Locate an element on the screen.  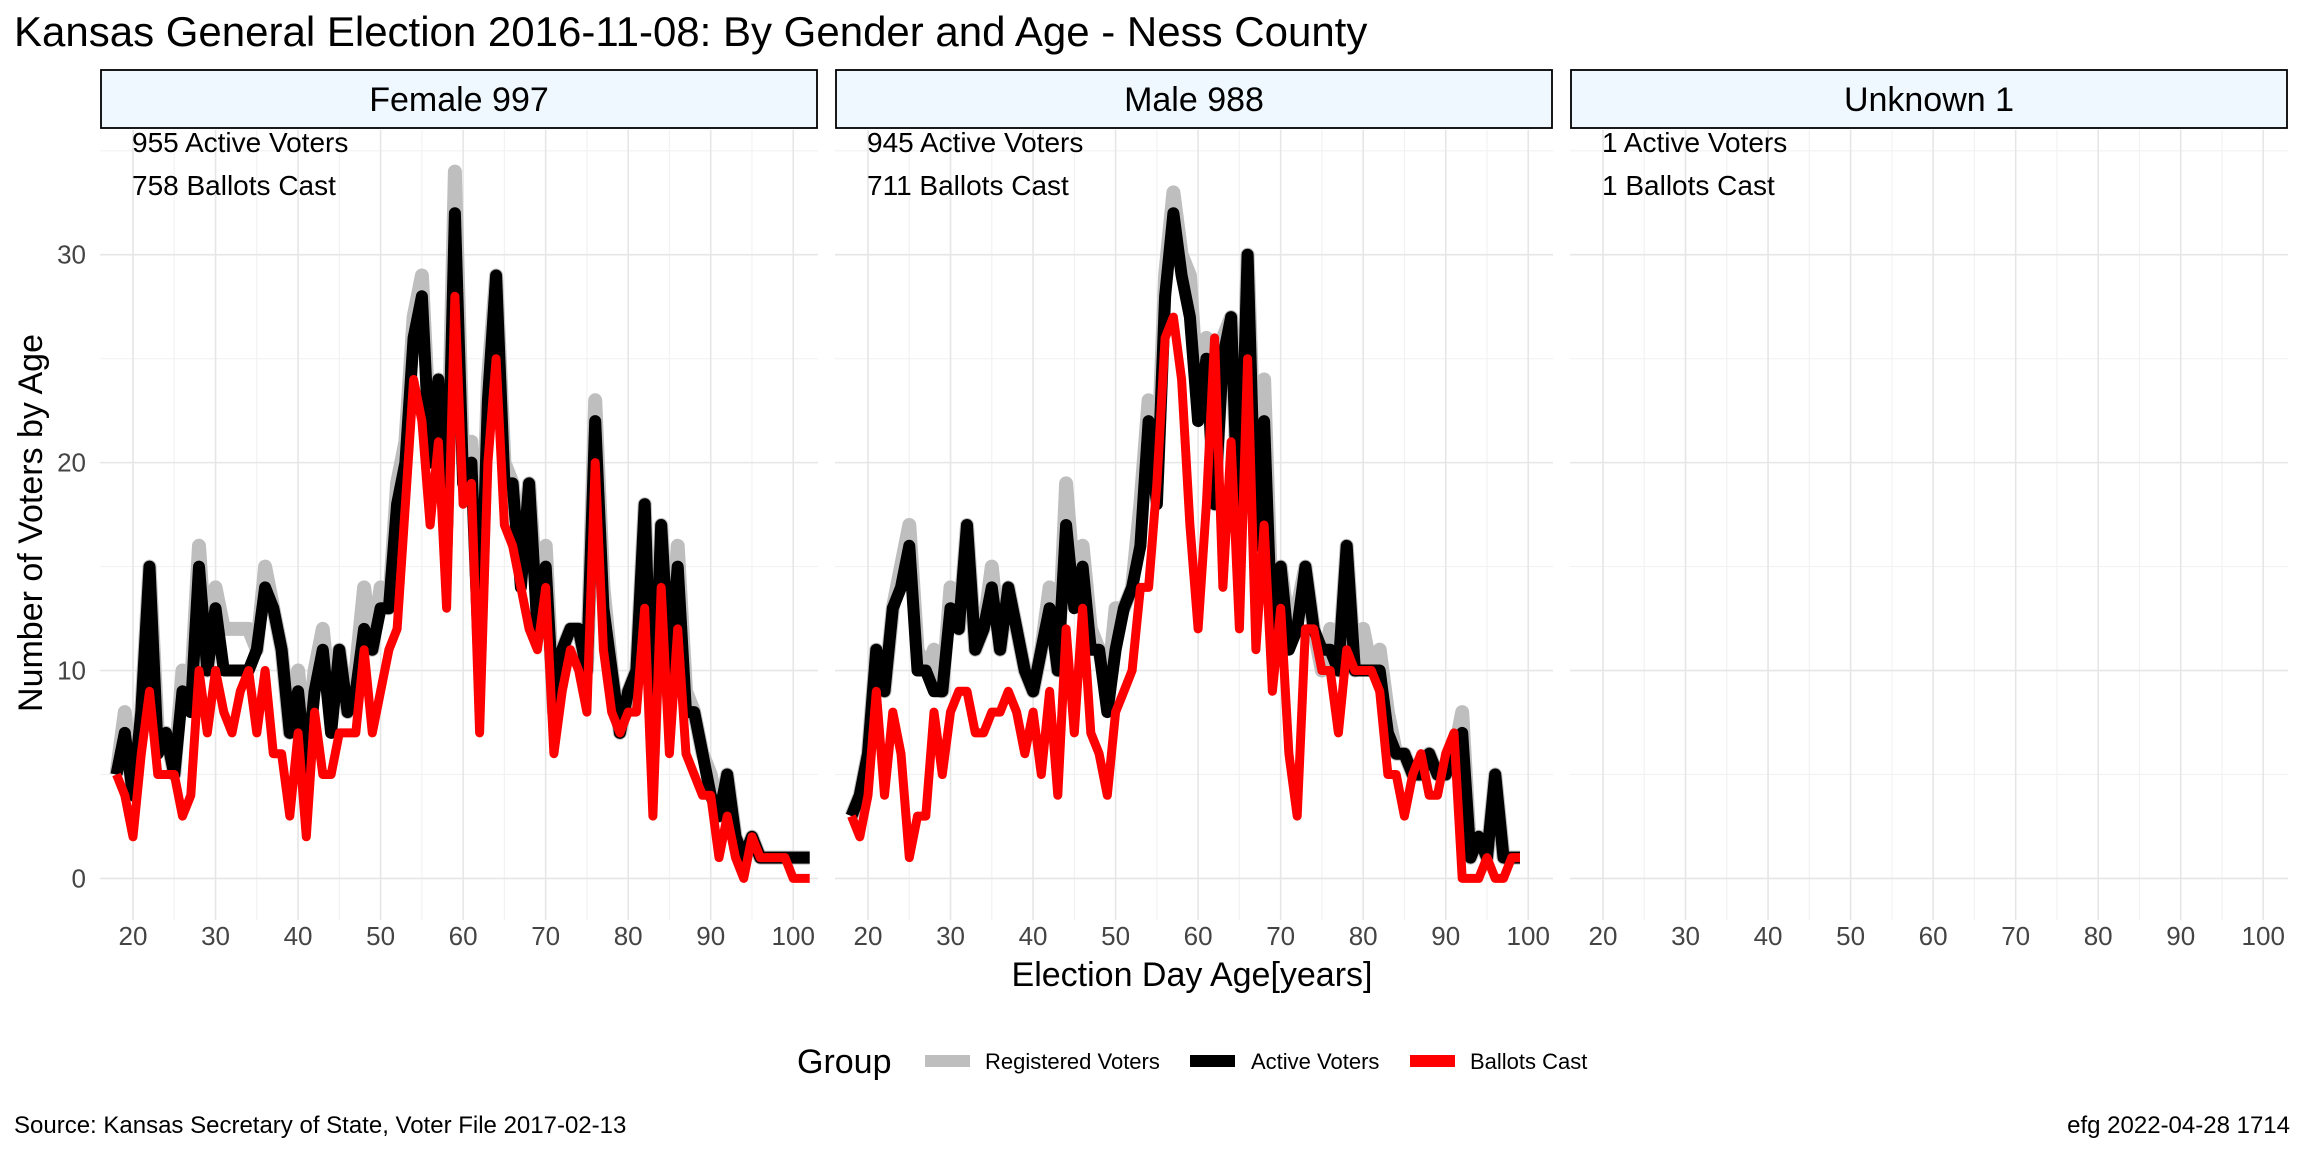
facet-strip-label: Unknown 1 is located at coordinates (1929, 100).